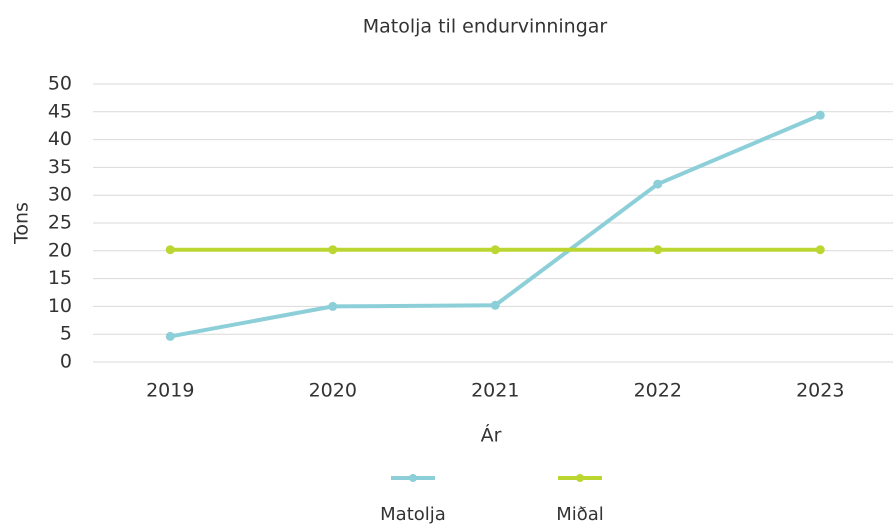  Describe the element at coordinates (60, 167) in the screenshot. I see `y-tick-label: 35` at that location.